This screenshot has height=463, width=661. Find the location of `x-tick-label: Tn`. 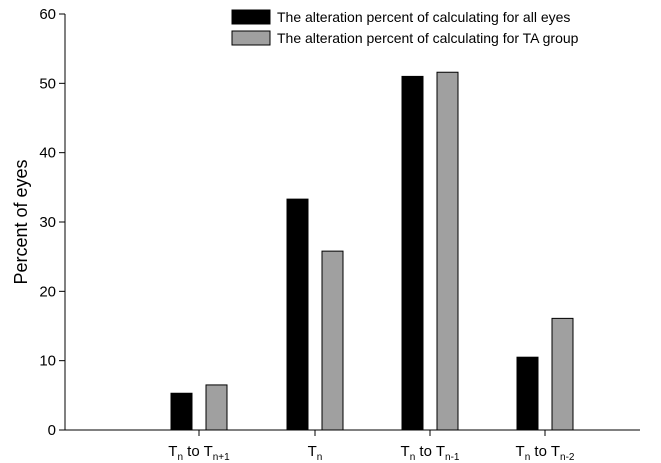

x-tick-label: Tn is located at coordinates (315, 453).